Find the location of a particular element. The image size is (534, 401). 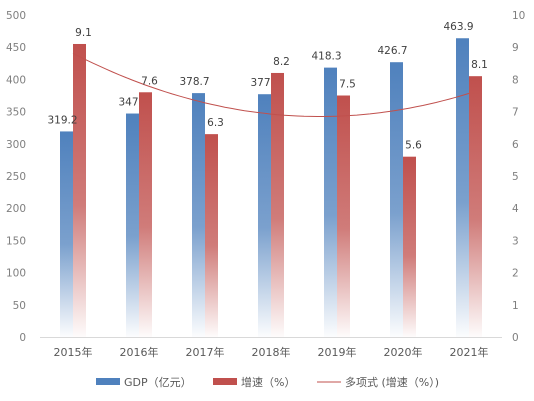

left-y-axis: 0 50 100 150 200 250 300 350 400 450 500 is located at coordinates (16, 177).